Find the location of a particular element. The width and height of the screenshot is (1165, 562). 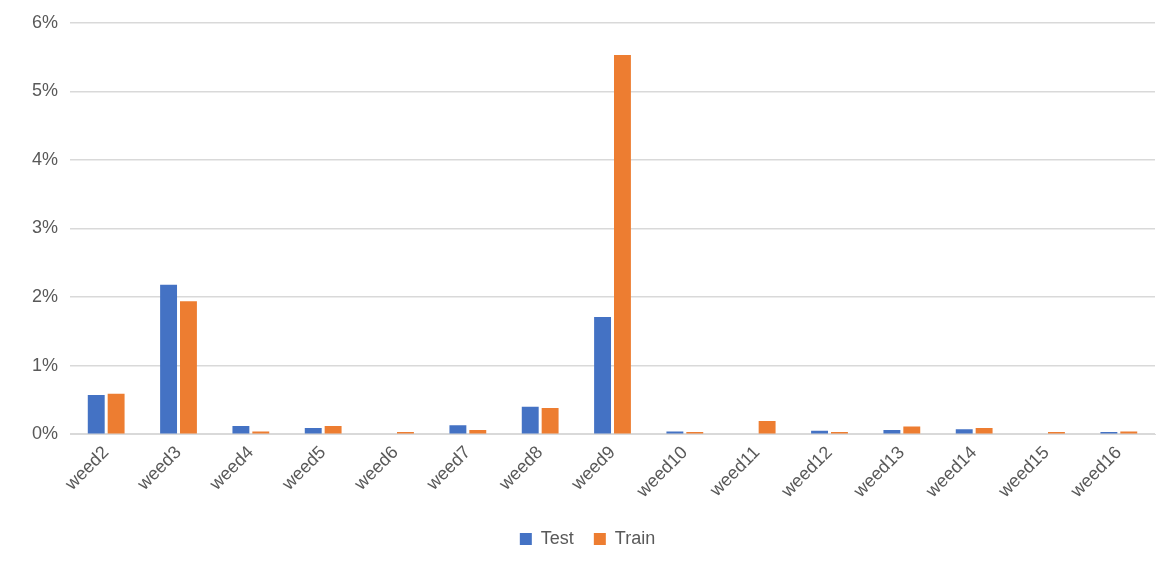

y-tick-label: 4% is located at coordinates (45, 158).